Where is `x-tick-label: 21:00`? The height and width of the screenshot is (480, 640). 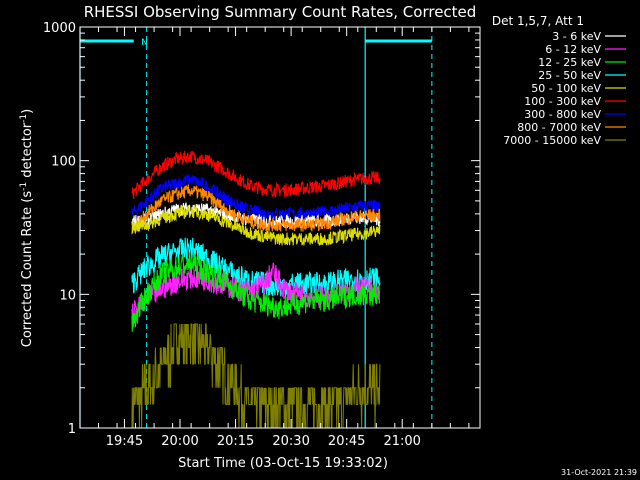
x-tick-label: 21:00 is located at coordinates (401, 441).